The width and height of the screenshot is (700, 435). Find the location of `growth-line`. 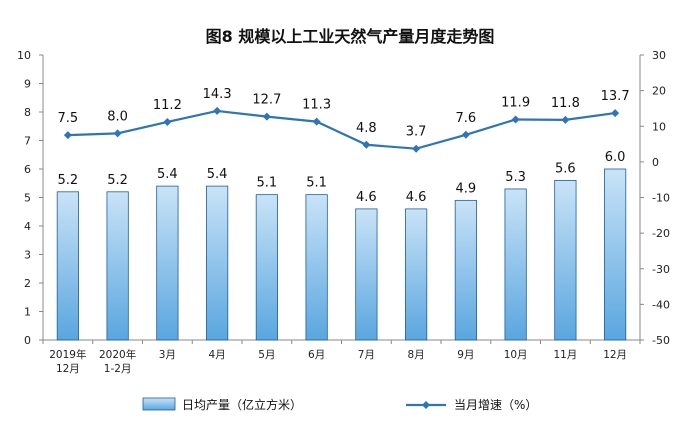

growth-line is located at coordinates (341, 129).